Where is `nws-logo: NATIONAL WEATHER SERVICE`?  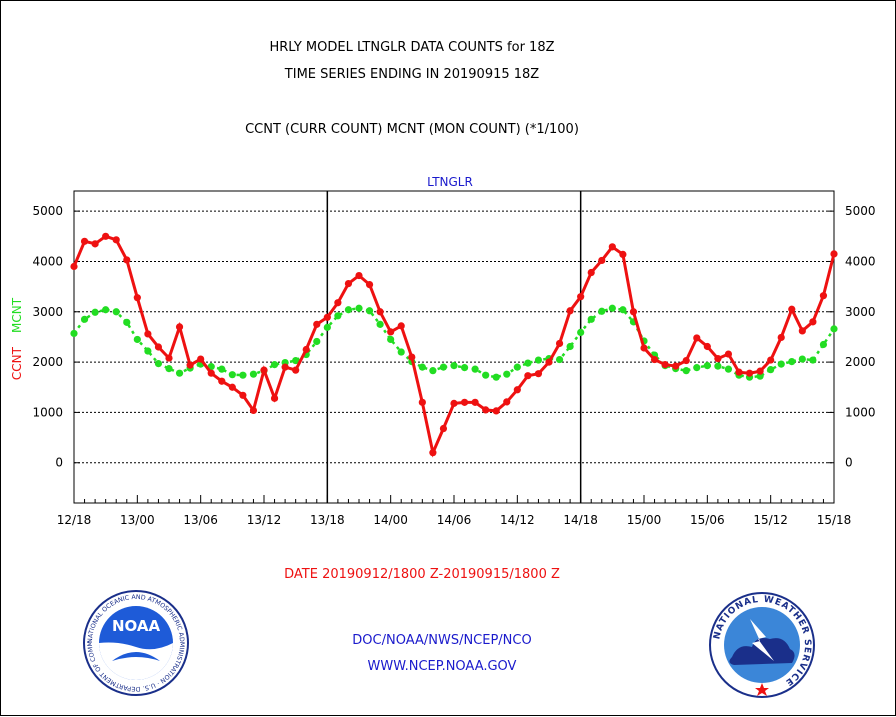
nws-logo: NATIONAL WEATHER SERVICE is located at coordinates (762, 645).